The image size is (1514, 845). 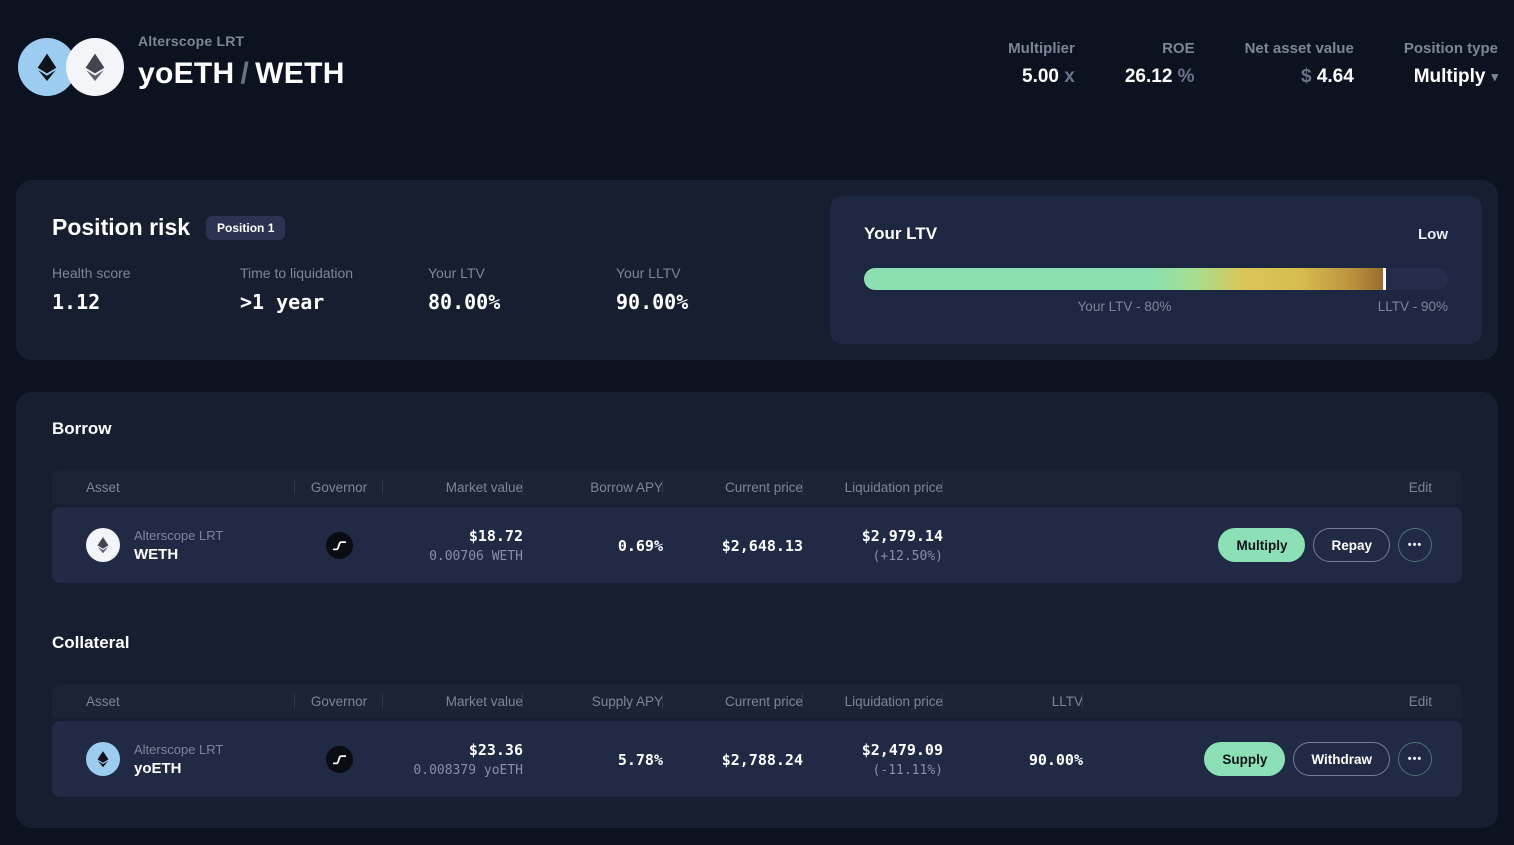 What do you see at coordinates (464, 289) in the screenshot?
I see `risk-stat-your-ltv: Your LTV 80.00%` at bounding box center [464, 289].